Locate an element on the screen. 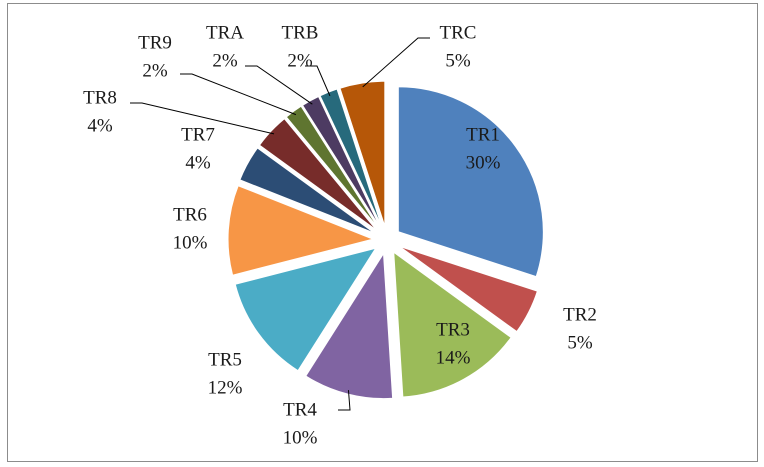 This screenshot has width=764, height=467. slice-value-label: 14% is located at coordinates (453, 357).